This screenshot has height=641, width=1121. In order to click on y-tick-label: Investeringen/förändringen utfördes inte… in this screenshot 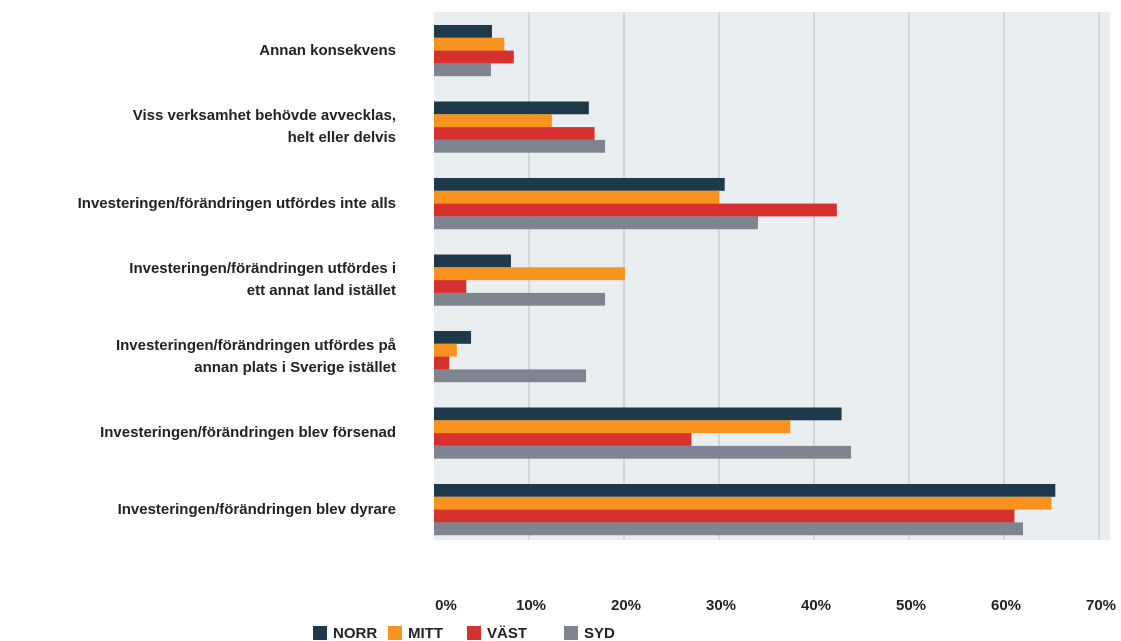, I will do `click(236, 203)`.